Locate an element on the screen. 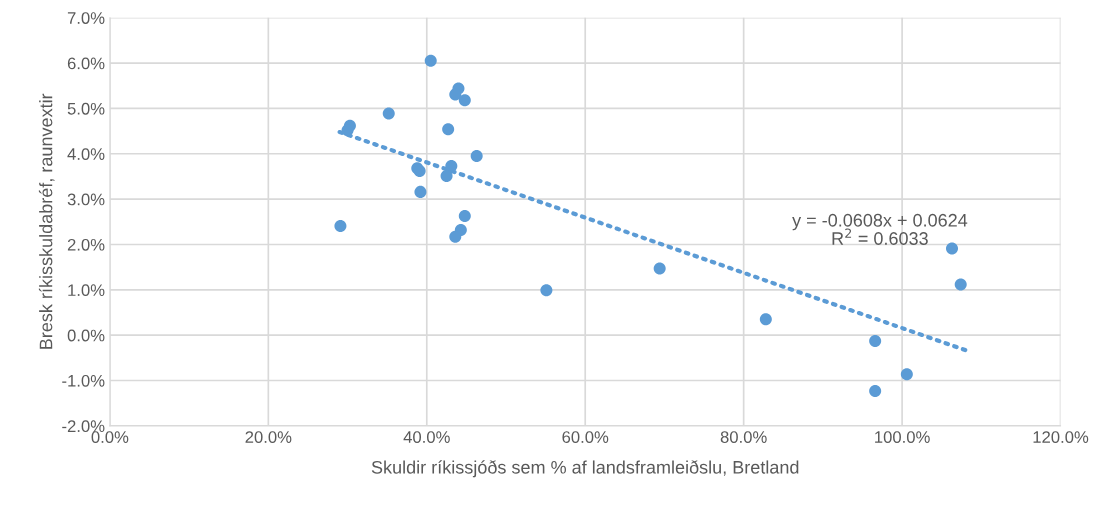  y-axis-title: Bresk ríkisskuldabréf, raunvextir is located at coordinates (46, 221).